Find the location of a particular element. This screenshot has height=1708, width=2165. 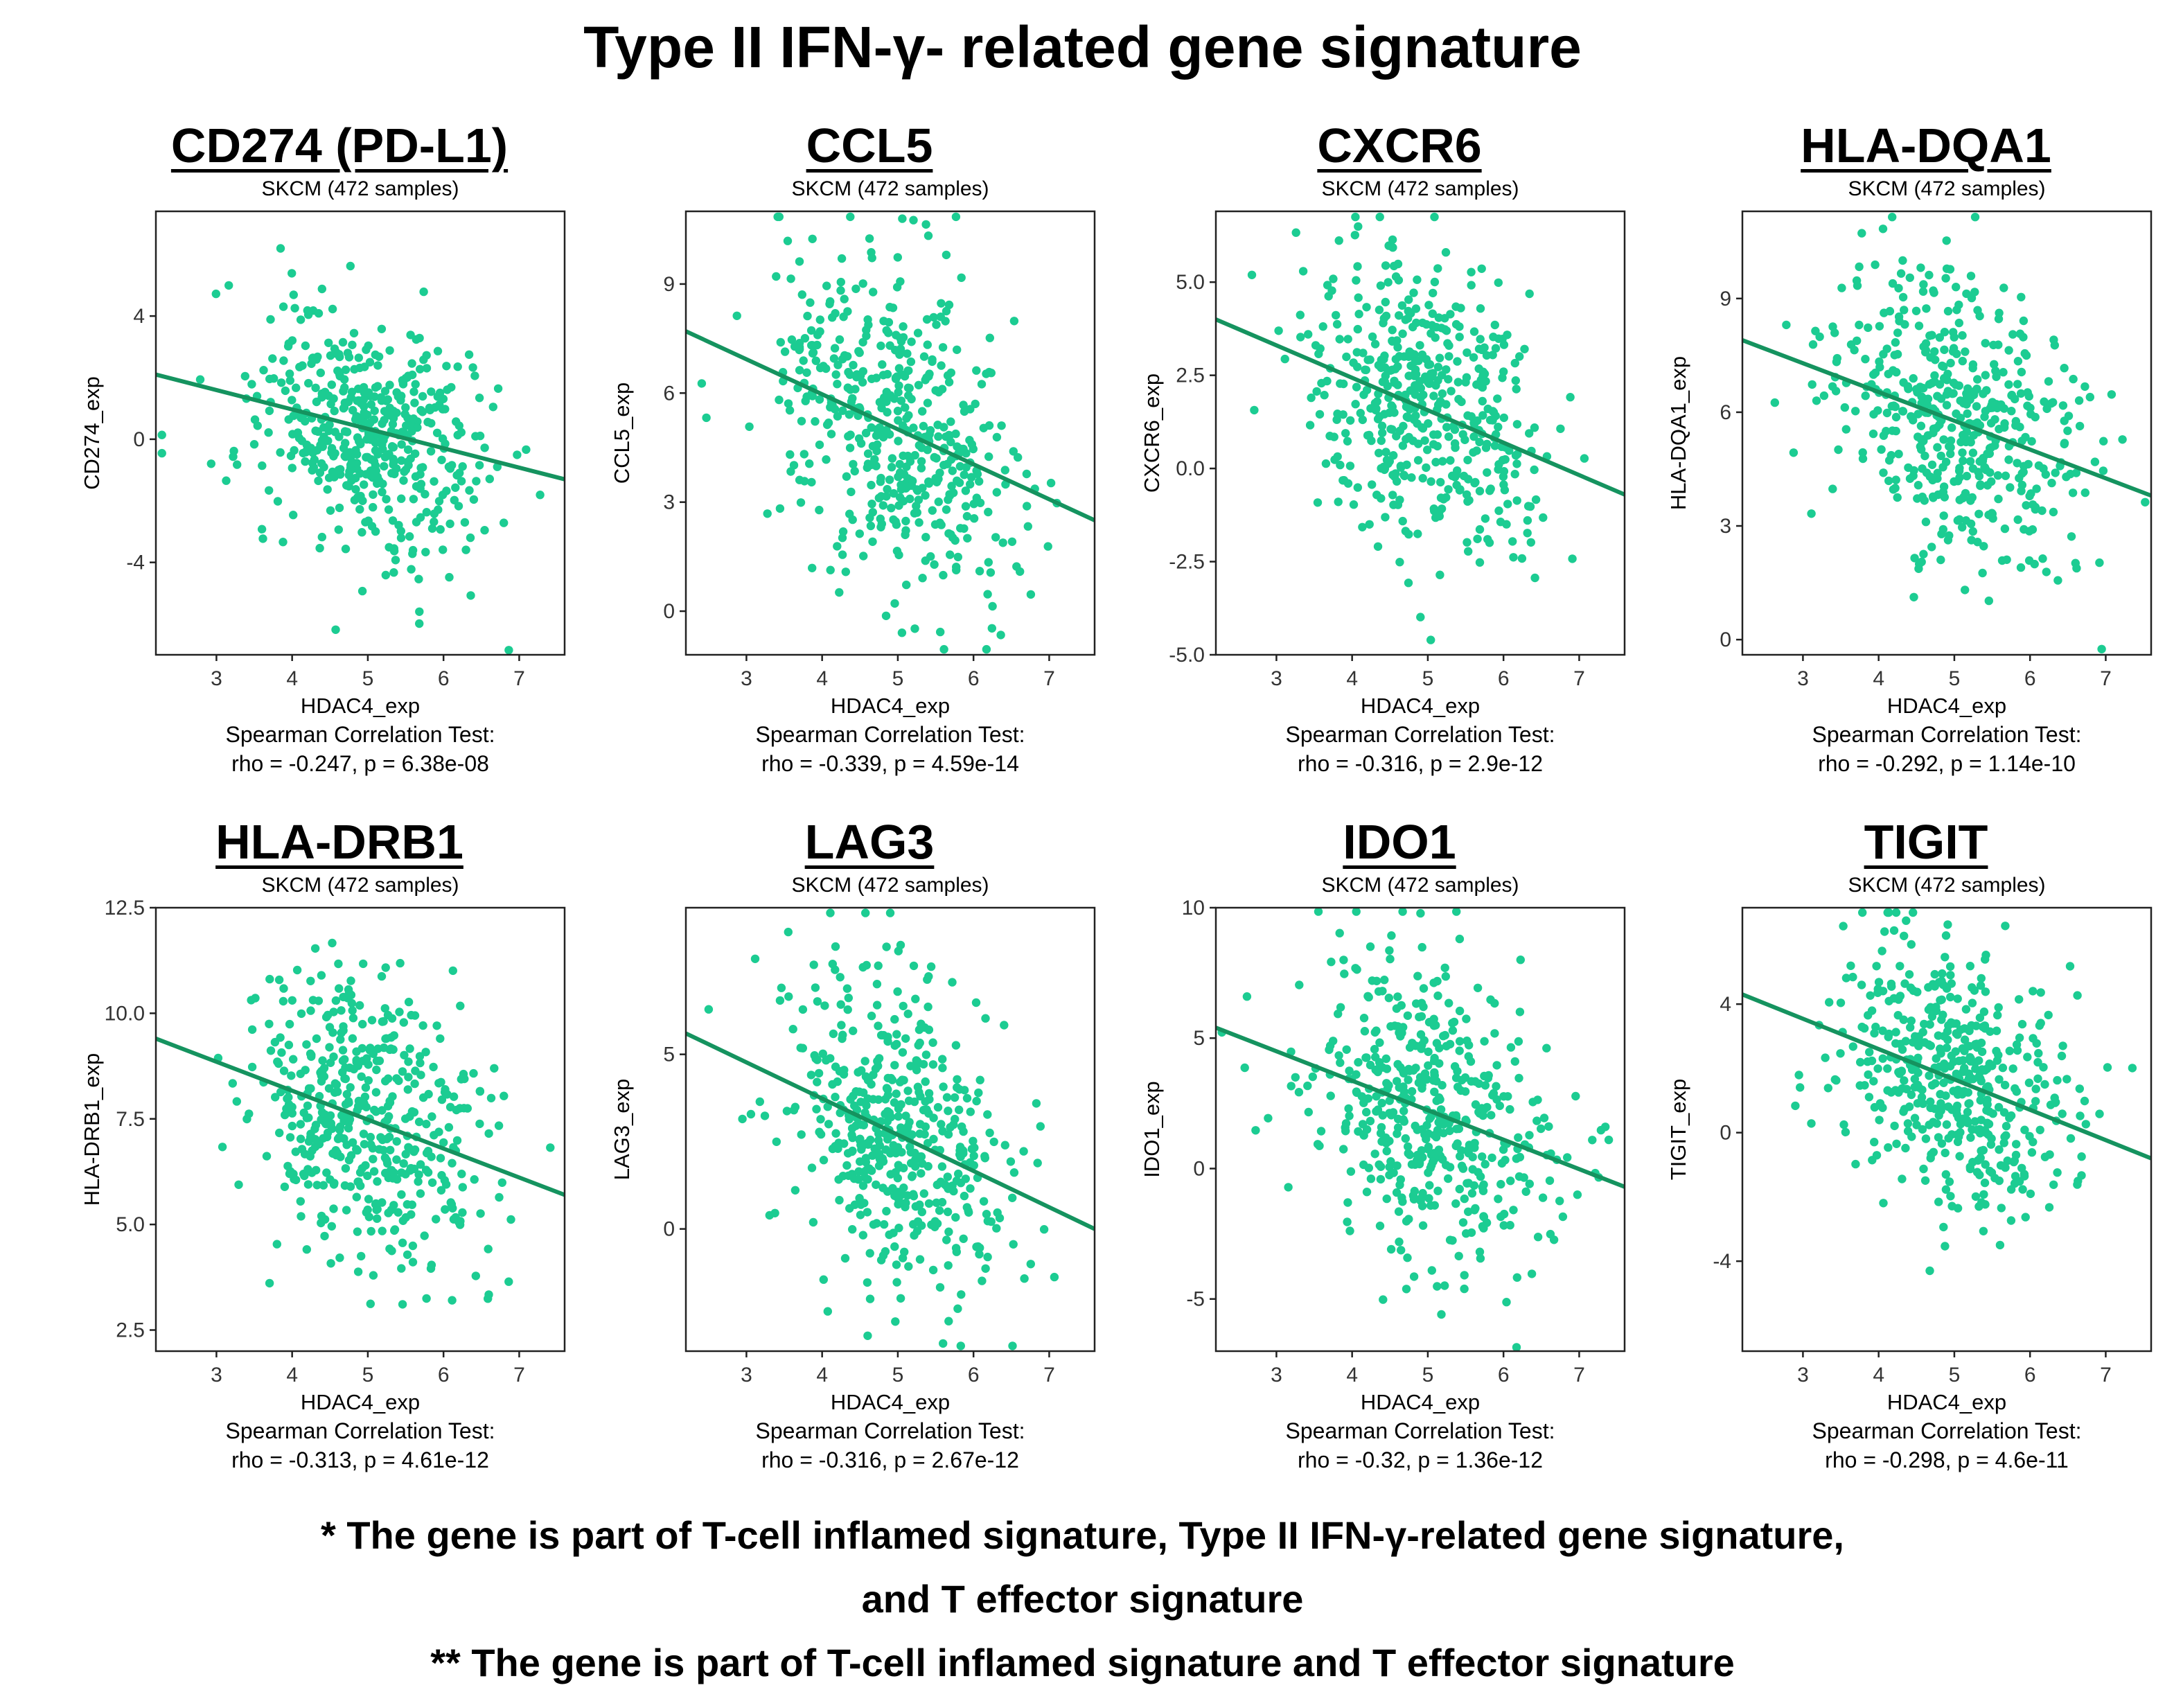

x-tick-label: 3 is located at coordinates (1276, 1375).